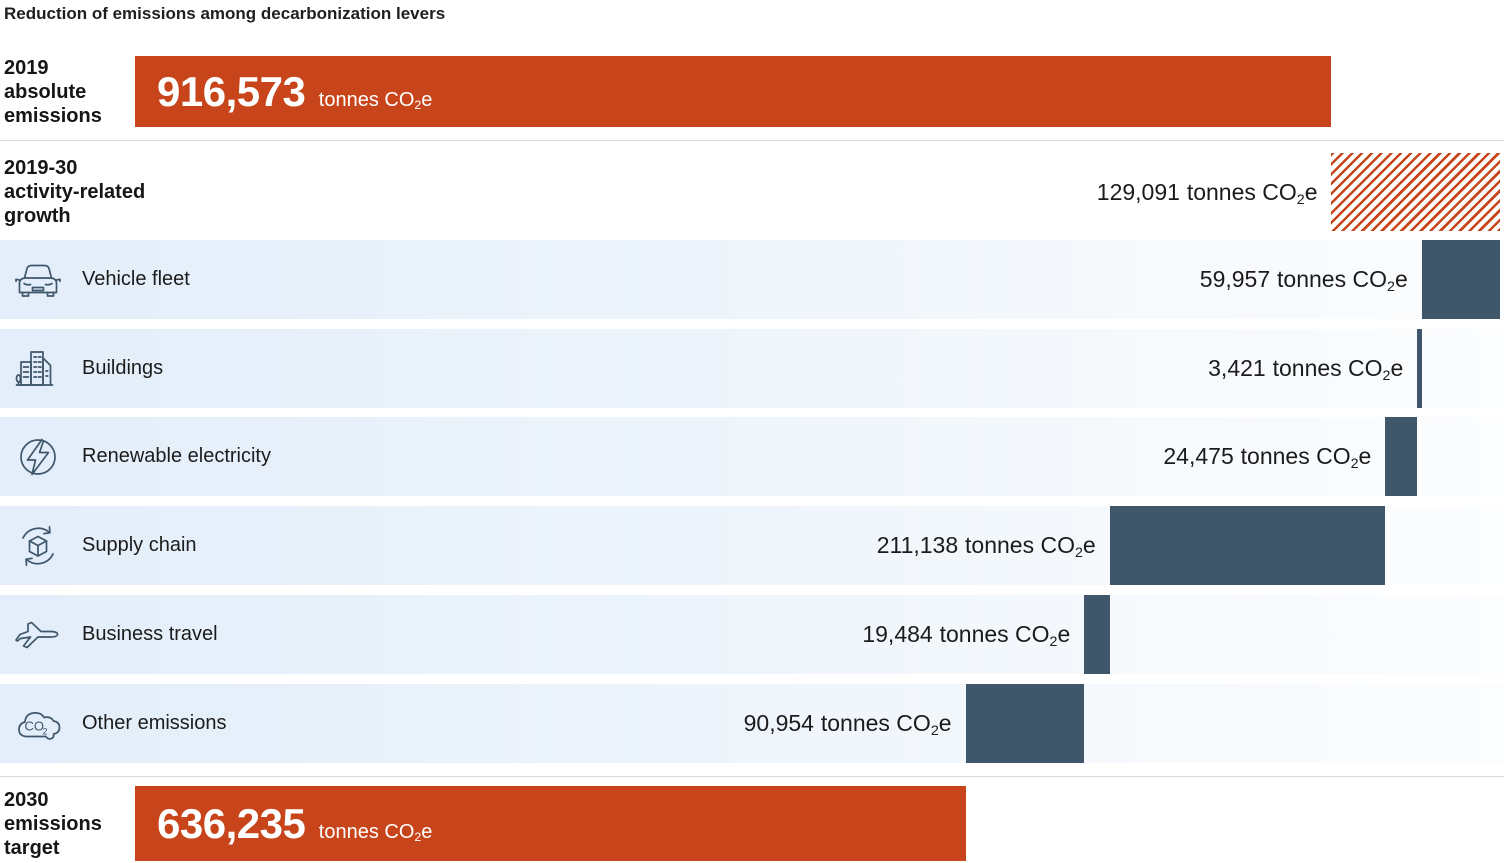 This screenshot has width=1504, height=863. What do you see at coordinates (550, 823) in the screenshot?
I see `bar-2030-emissions-target: 636,235 tonnes CO2e` at bounding box center [550, 823].